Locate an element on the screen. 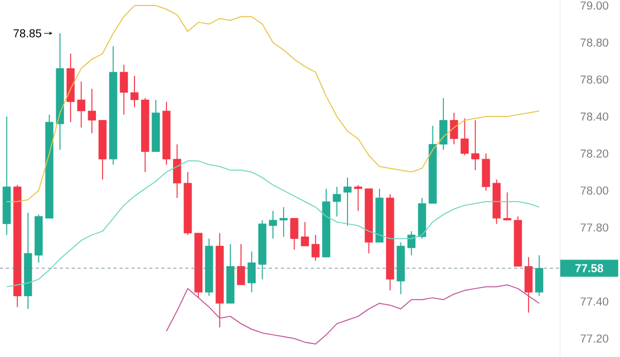 This screenshot has width=620, height=357. y-tick-label: 78.80 is located at coordinates (594, 42).